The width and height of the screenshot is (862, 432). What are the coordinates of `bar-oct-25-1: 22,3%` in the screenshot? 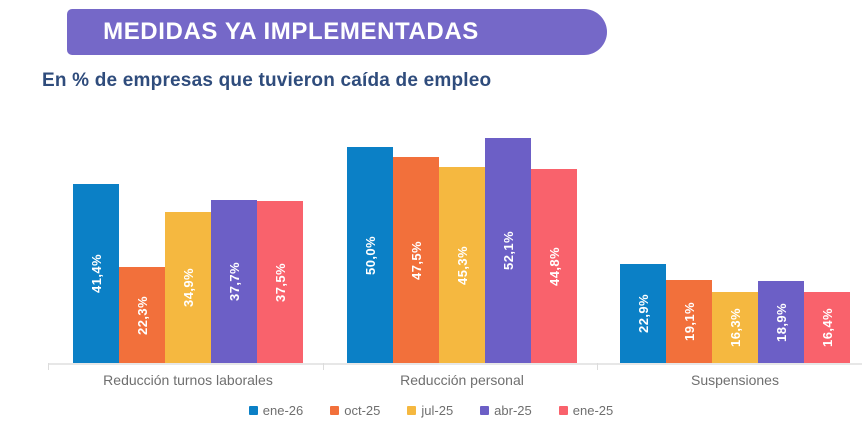 It's located at (142, 315).